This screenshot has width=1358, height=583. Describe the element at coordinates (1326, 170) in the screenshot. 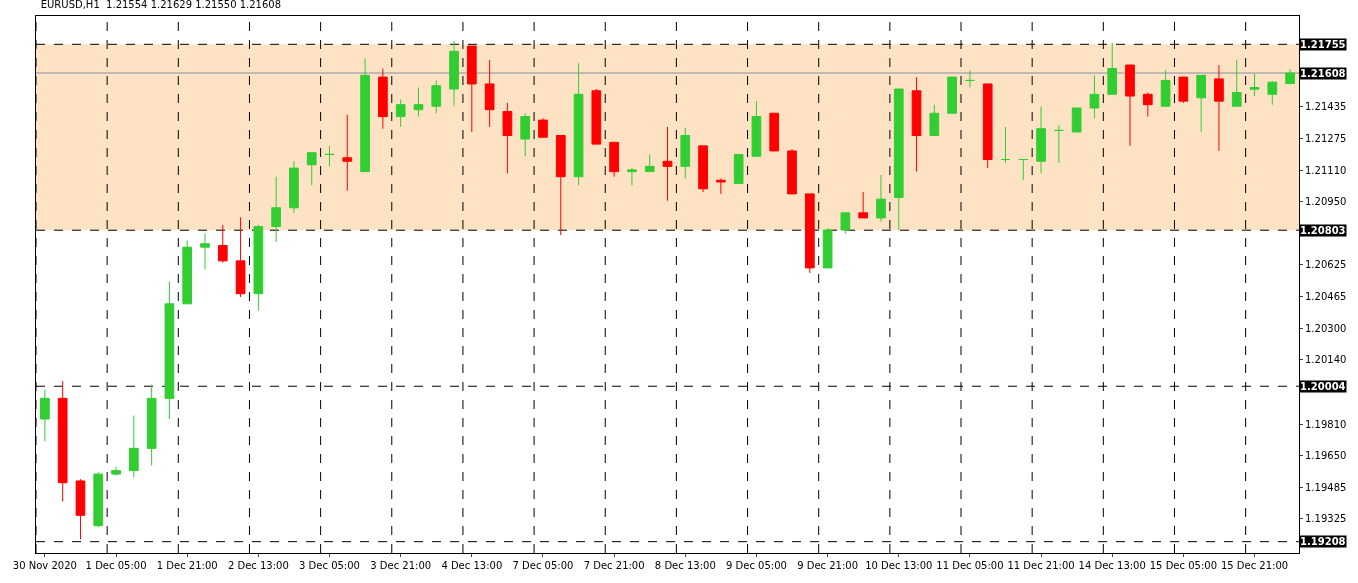

I see `y-tick-label: 1.21110` at that location.